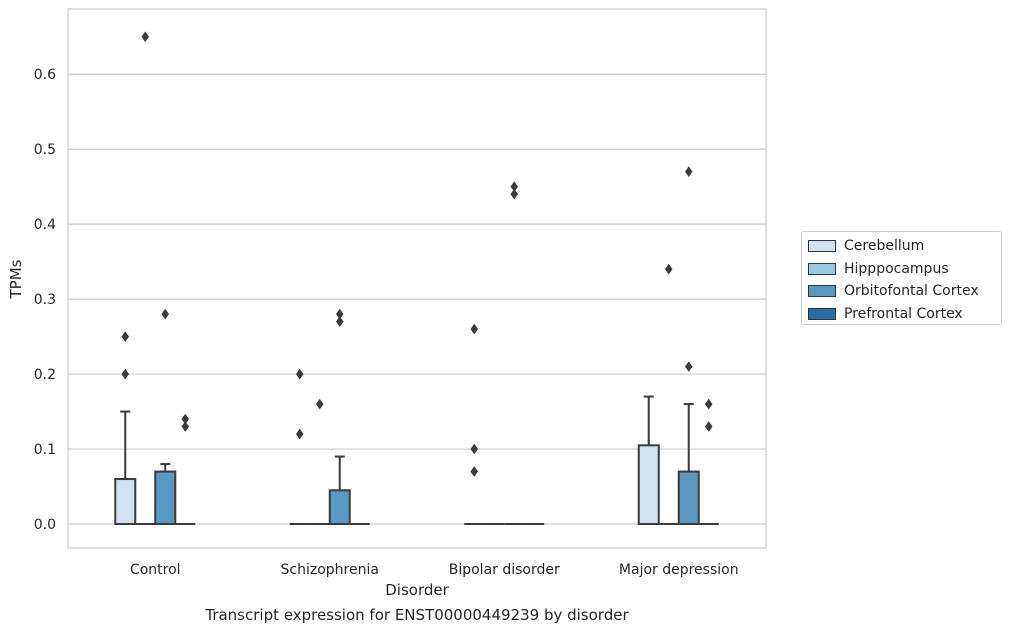 This screenshot has width=1014, height=634. Describe the element at coordinates (45, 375) in the screenshot. I see `y-tick-label: 0.2` at that location.